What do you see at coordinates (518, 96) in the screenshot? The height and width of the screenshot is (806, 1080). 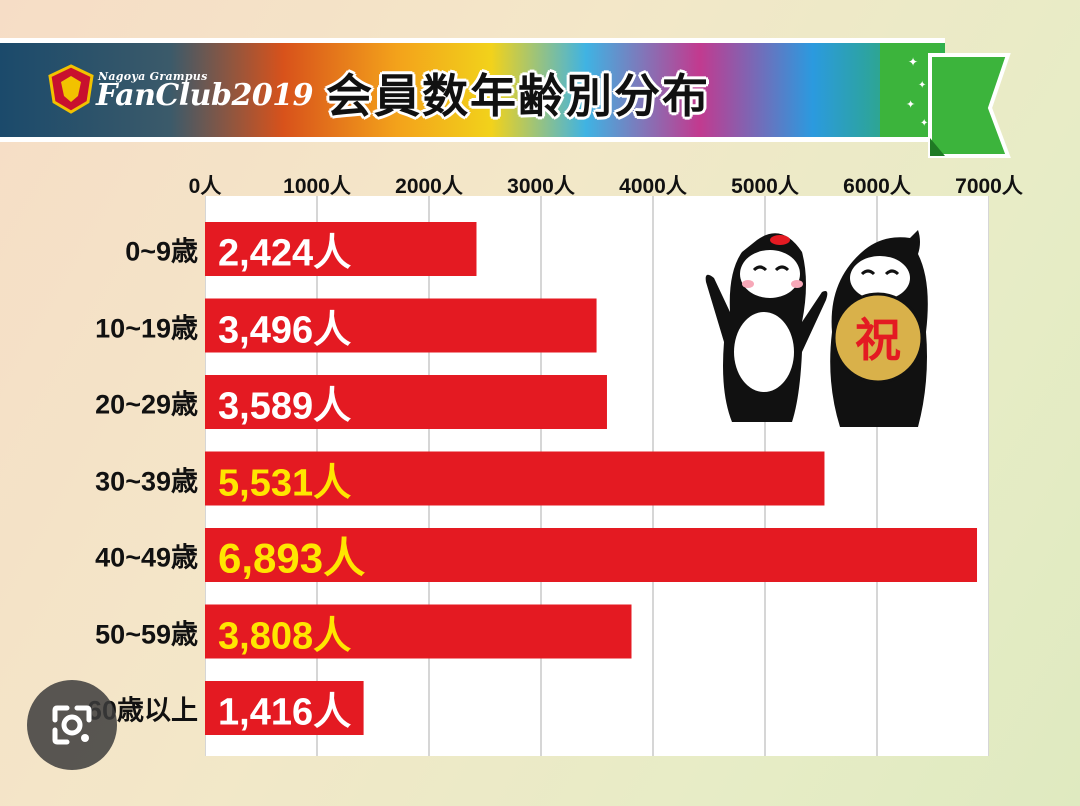 I see `page-title: 会員数年齢別分布` at bounding box center [518, 96].